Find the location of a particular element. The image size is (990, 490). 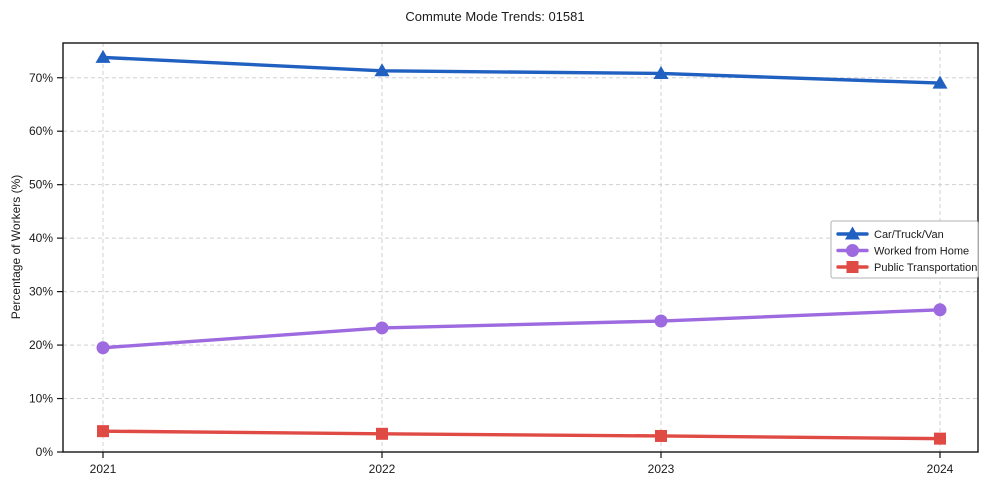

y-tick-label: 20% is located at coordinates (41, 345).